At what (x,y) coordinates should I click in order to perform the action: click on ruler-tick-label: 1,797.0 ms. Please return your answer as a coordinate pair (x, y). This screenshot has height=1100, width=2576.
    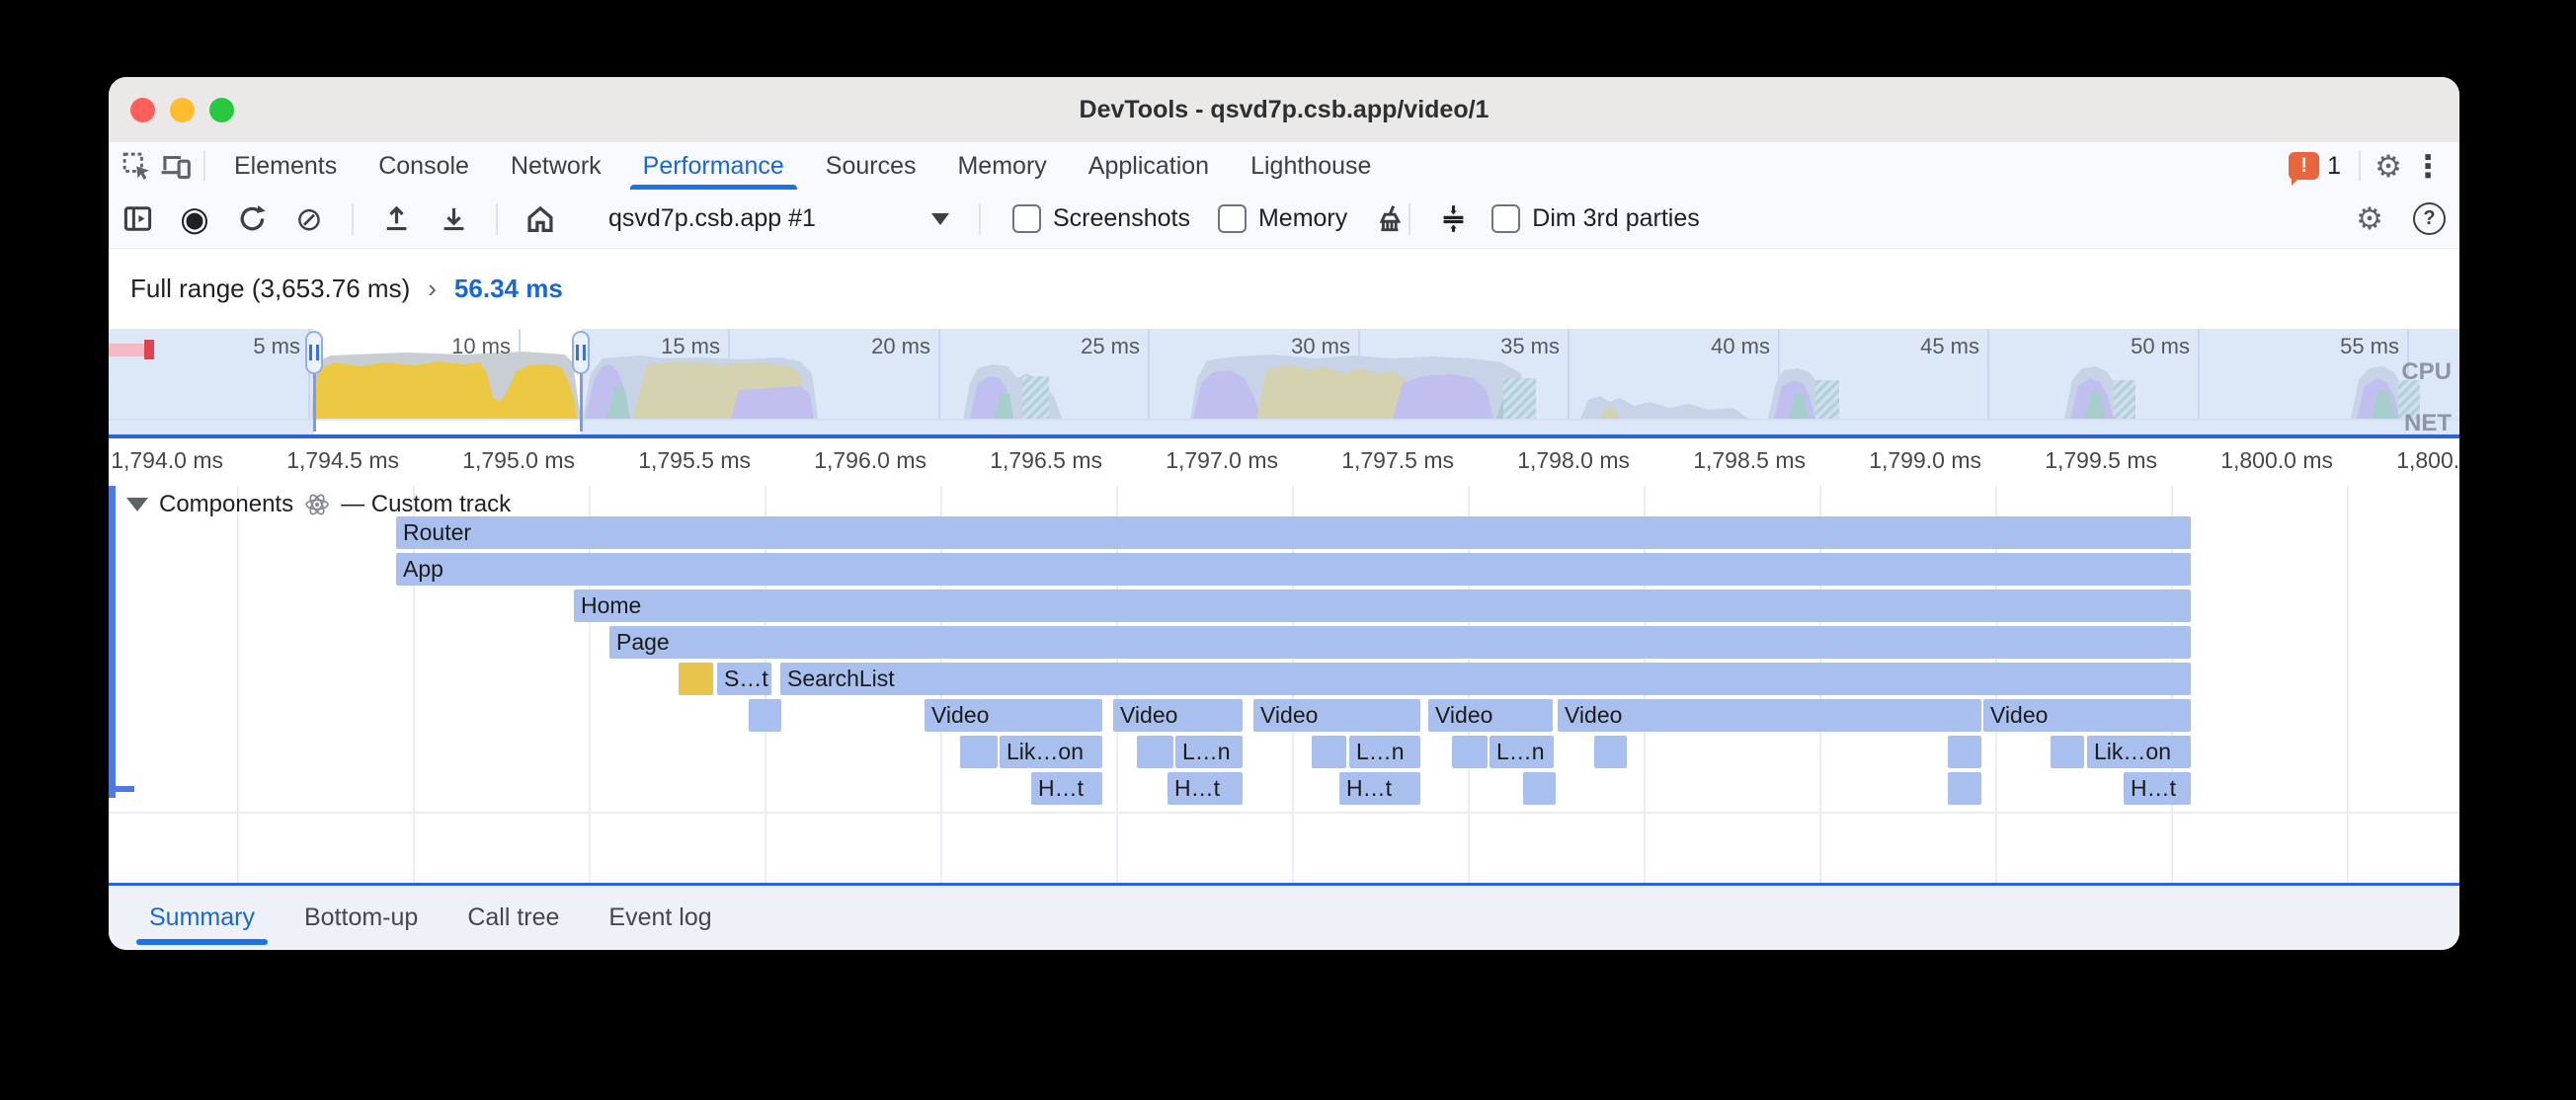
    Looking at the image, I should click on (1222, 460).